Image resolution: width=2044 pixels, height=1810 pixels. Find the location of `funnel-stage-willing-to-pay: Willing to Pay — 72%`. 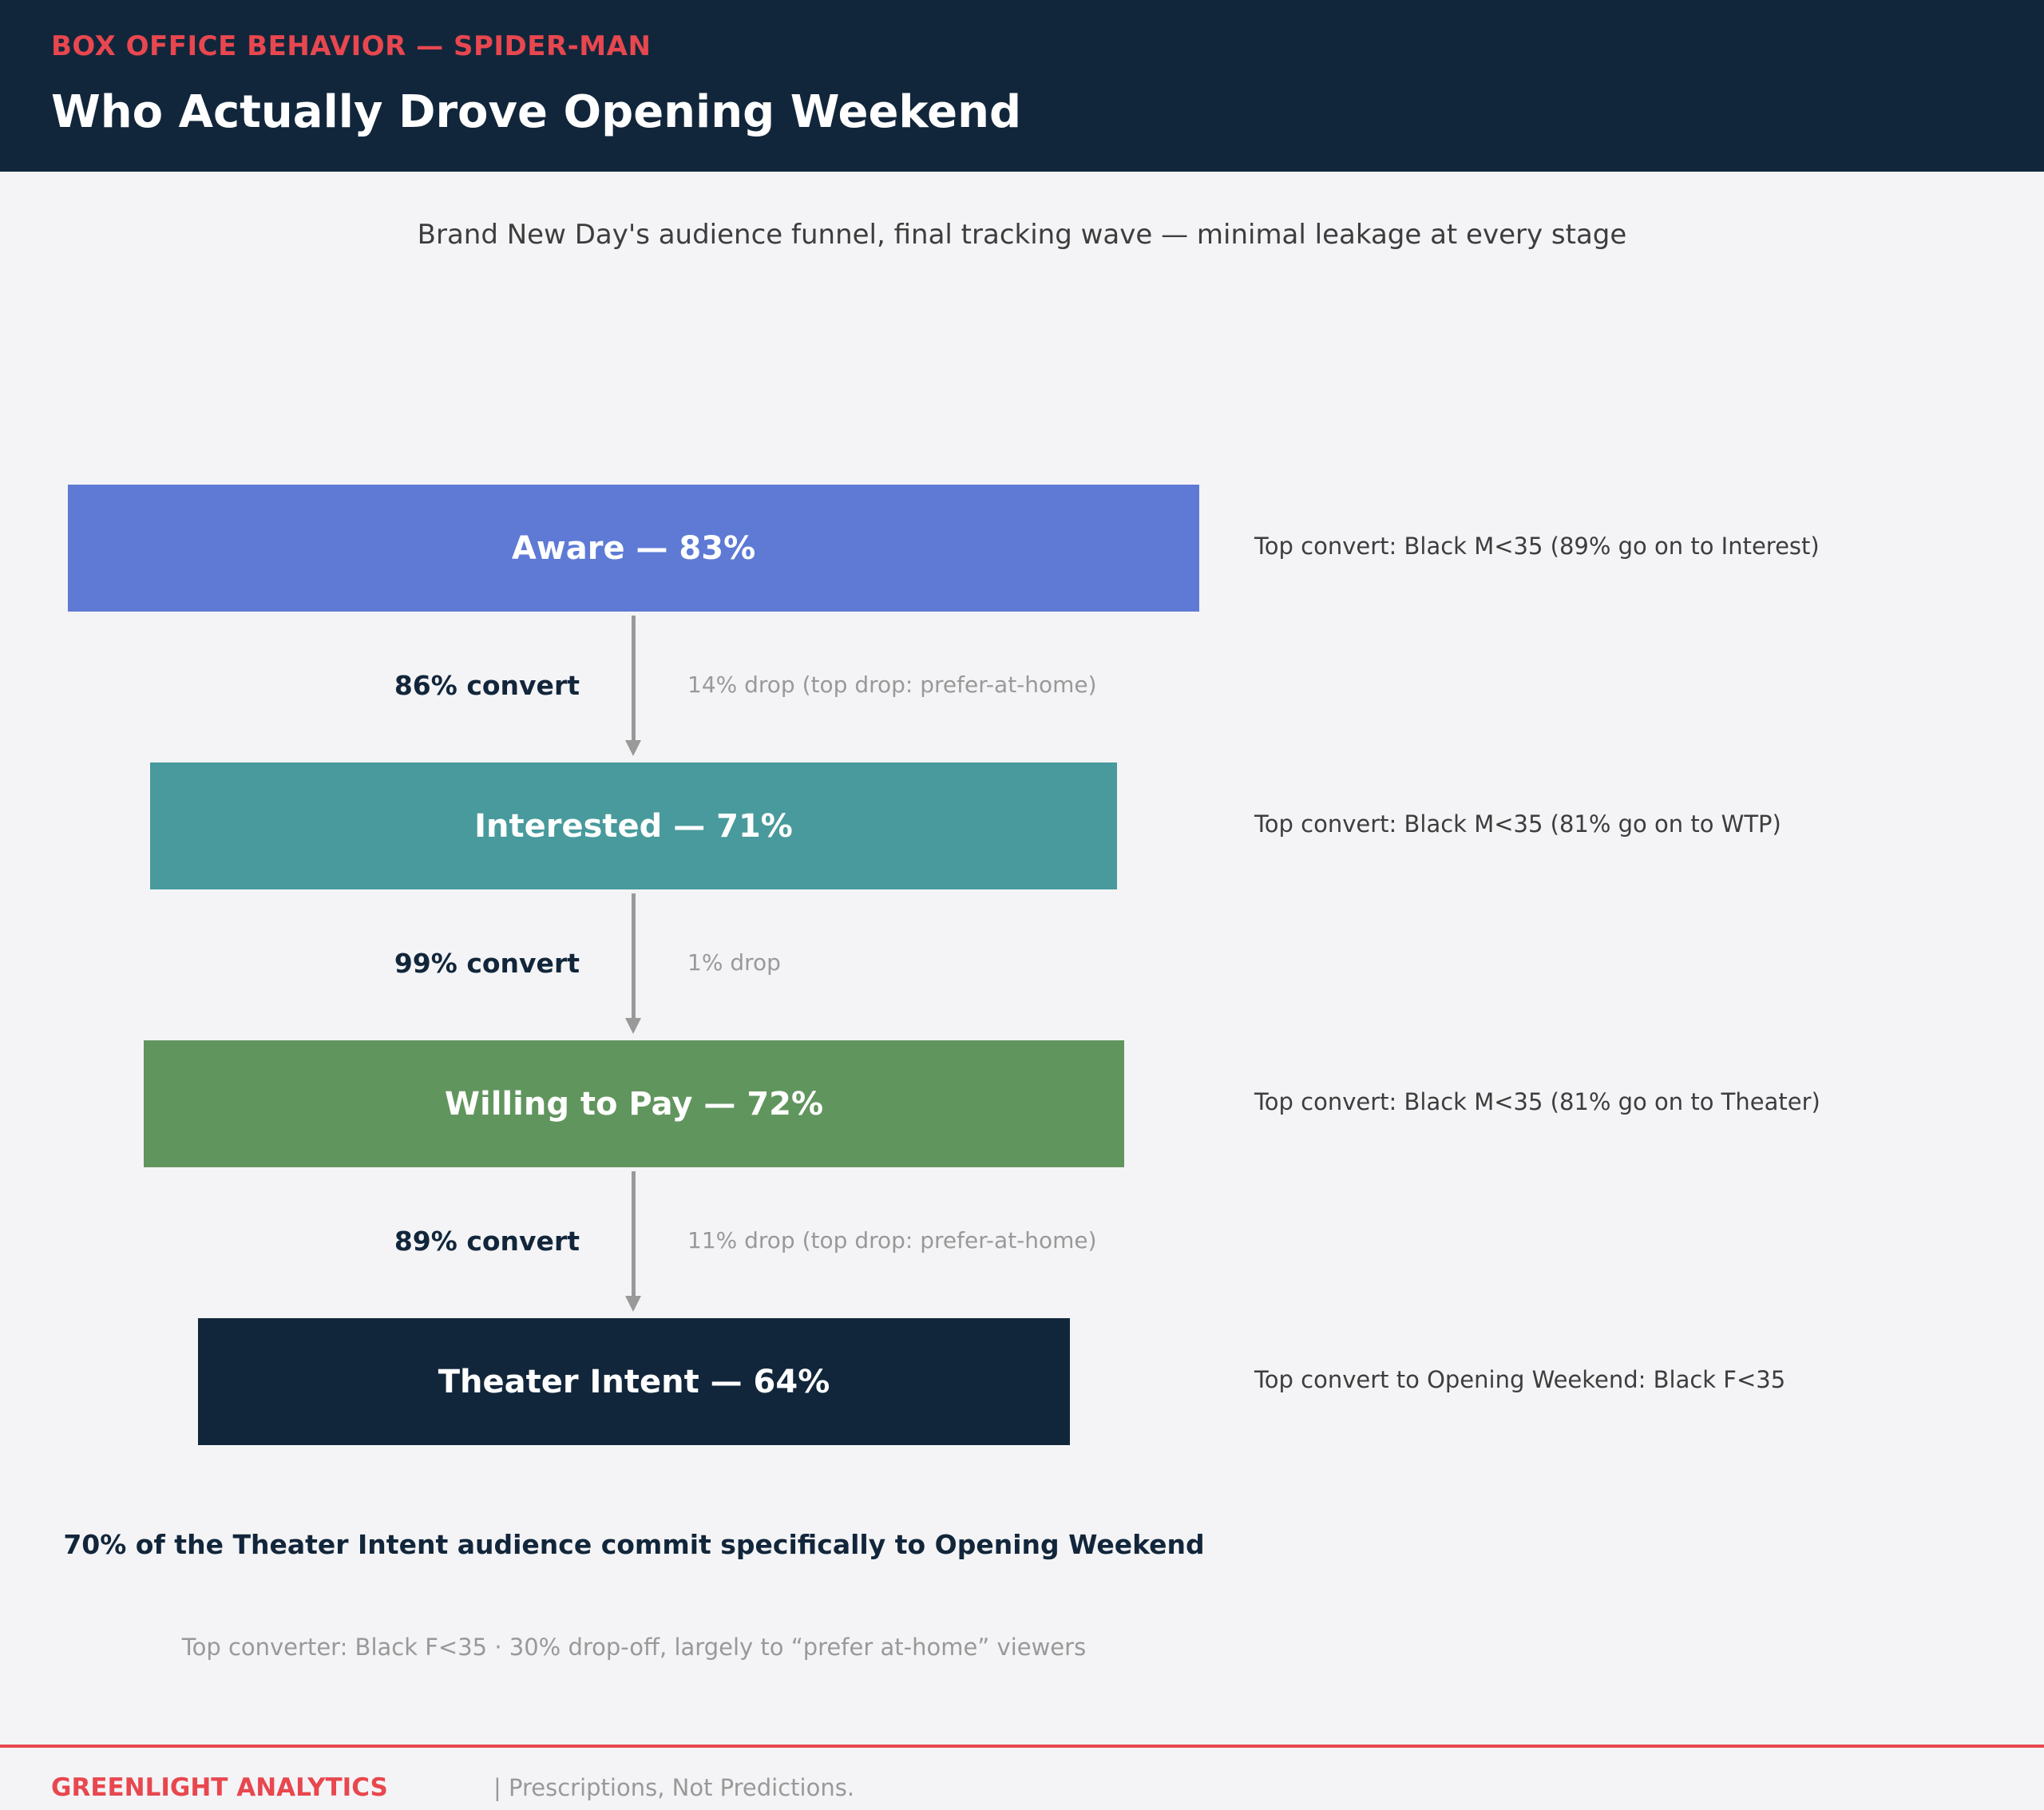

funnel-stage-willing-to-pay: Willing to Pay — 72% is located at coordinates (634, 1104).